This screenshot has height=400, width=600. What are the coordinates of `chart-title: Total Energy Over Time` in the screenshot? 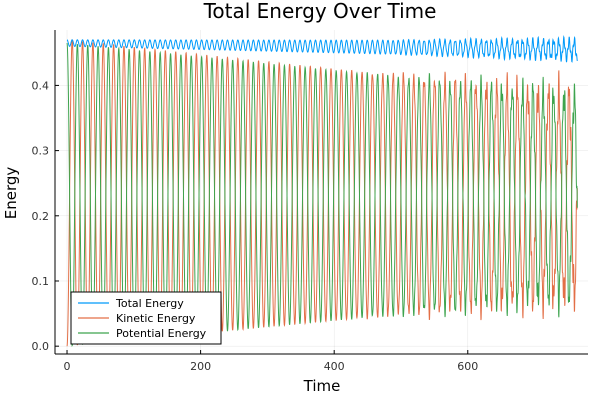 It's located at (320, 11).